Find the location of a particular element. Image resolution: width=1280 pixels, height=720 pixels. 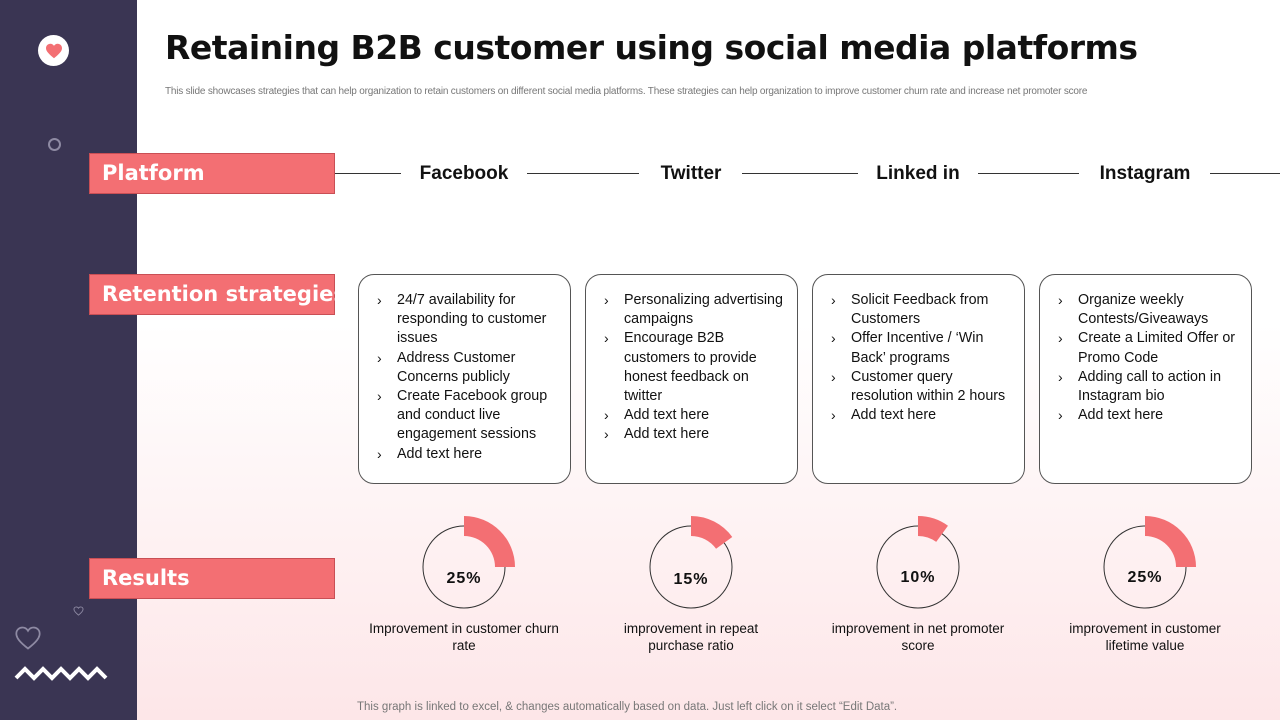

outline-heart-icon is located at coordinates (28, 638).